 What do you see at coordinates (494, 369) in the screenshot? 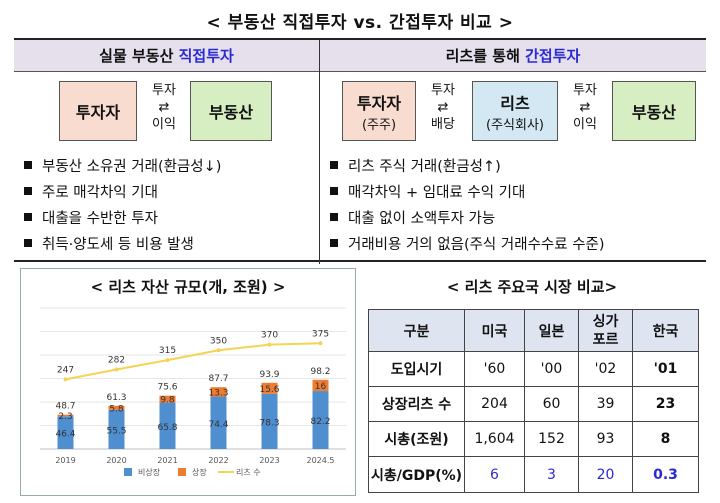
I see `table-cell: '60` at bounding box center [494, 369].